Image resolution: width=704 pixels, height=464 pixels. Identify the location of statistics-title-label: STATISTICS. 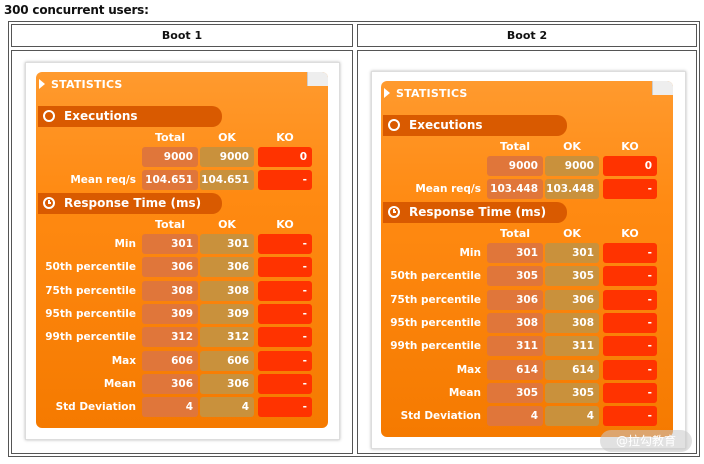
(87, 84).